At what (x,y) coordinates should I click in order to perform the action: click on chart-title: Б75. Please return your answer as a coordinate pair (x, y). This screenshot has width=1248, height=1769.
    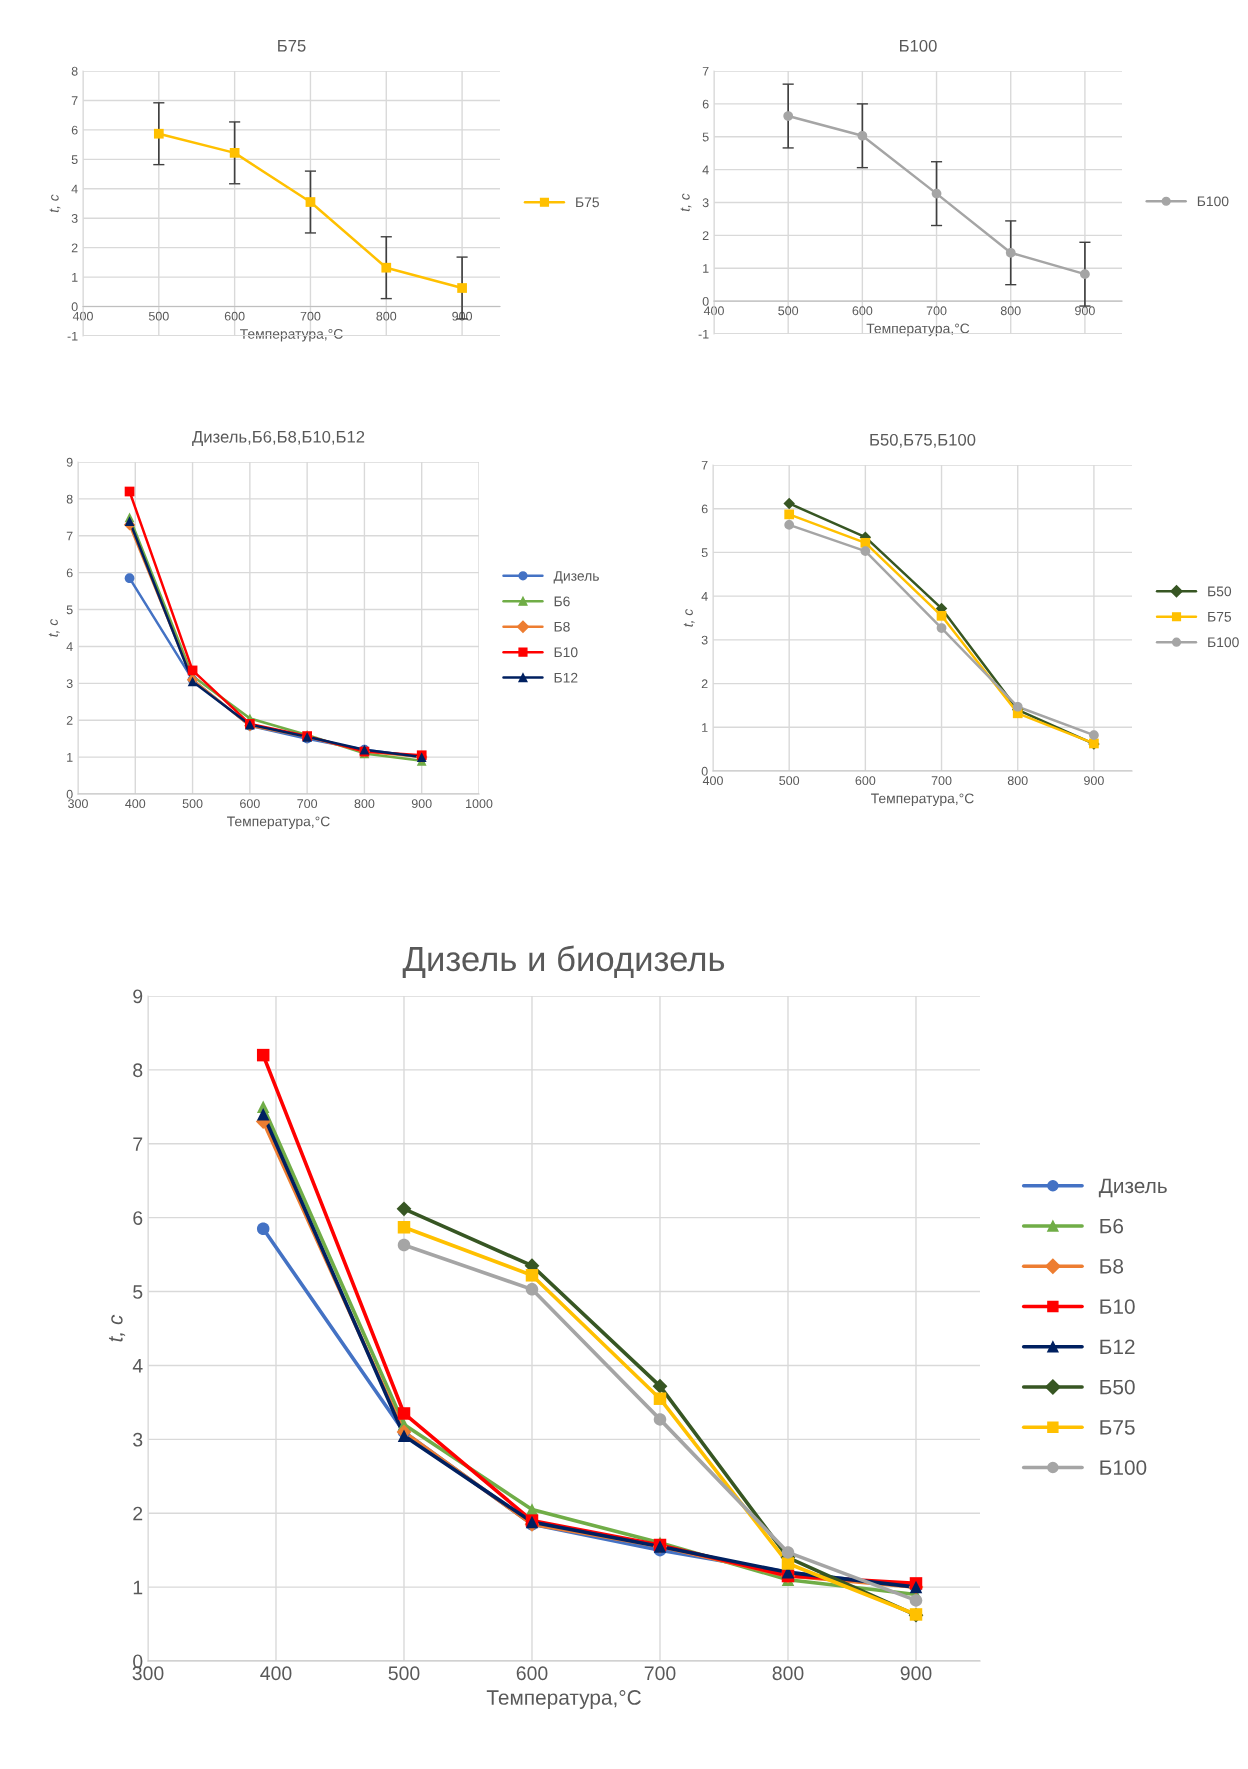
    Looking at the image, I should click on (292, 46).